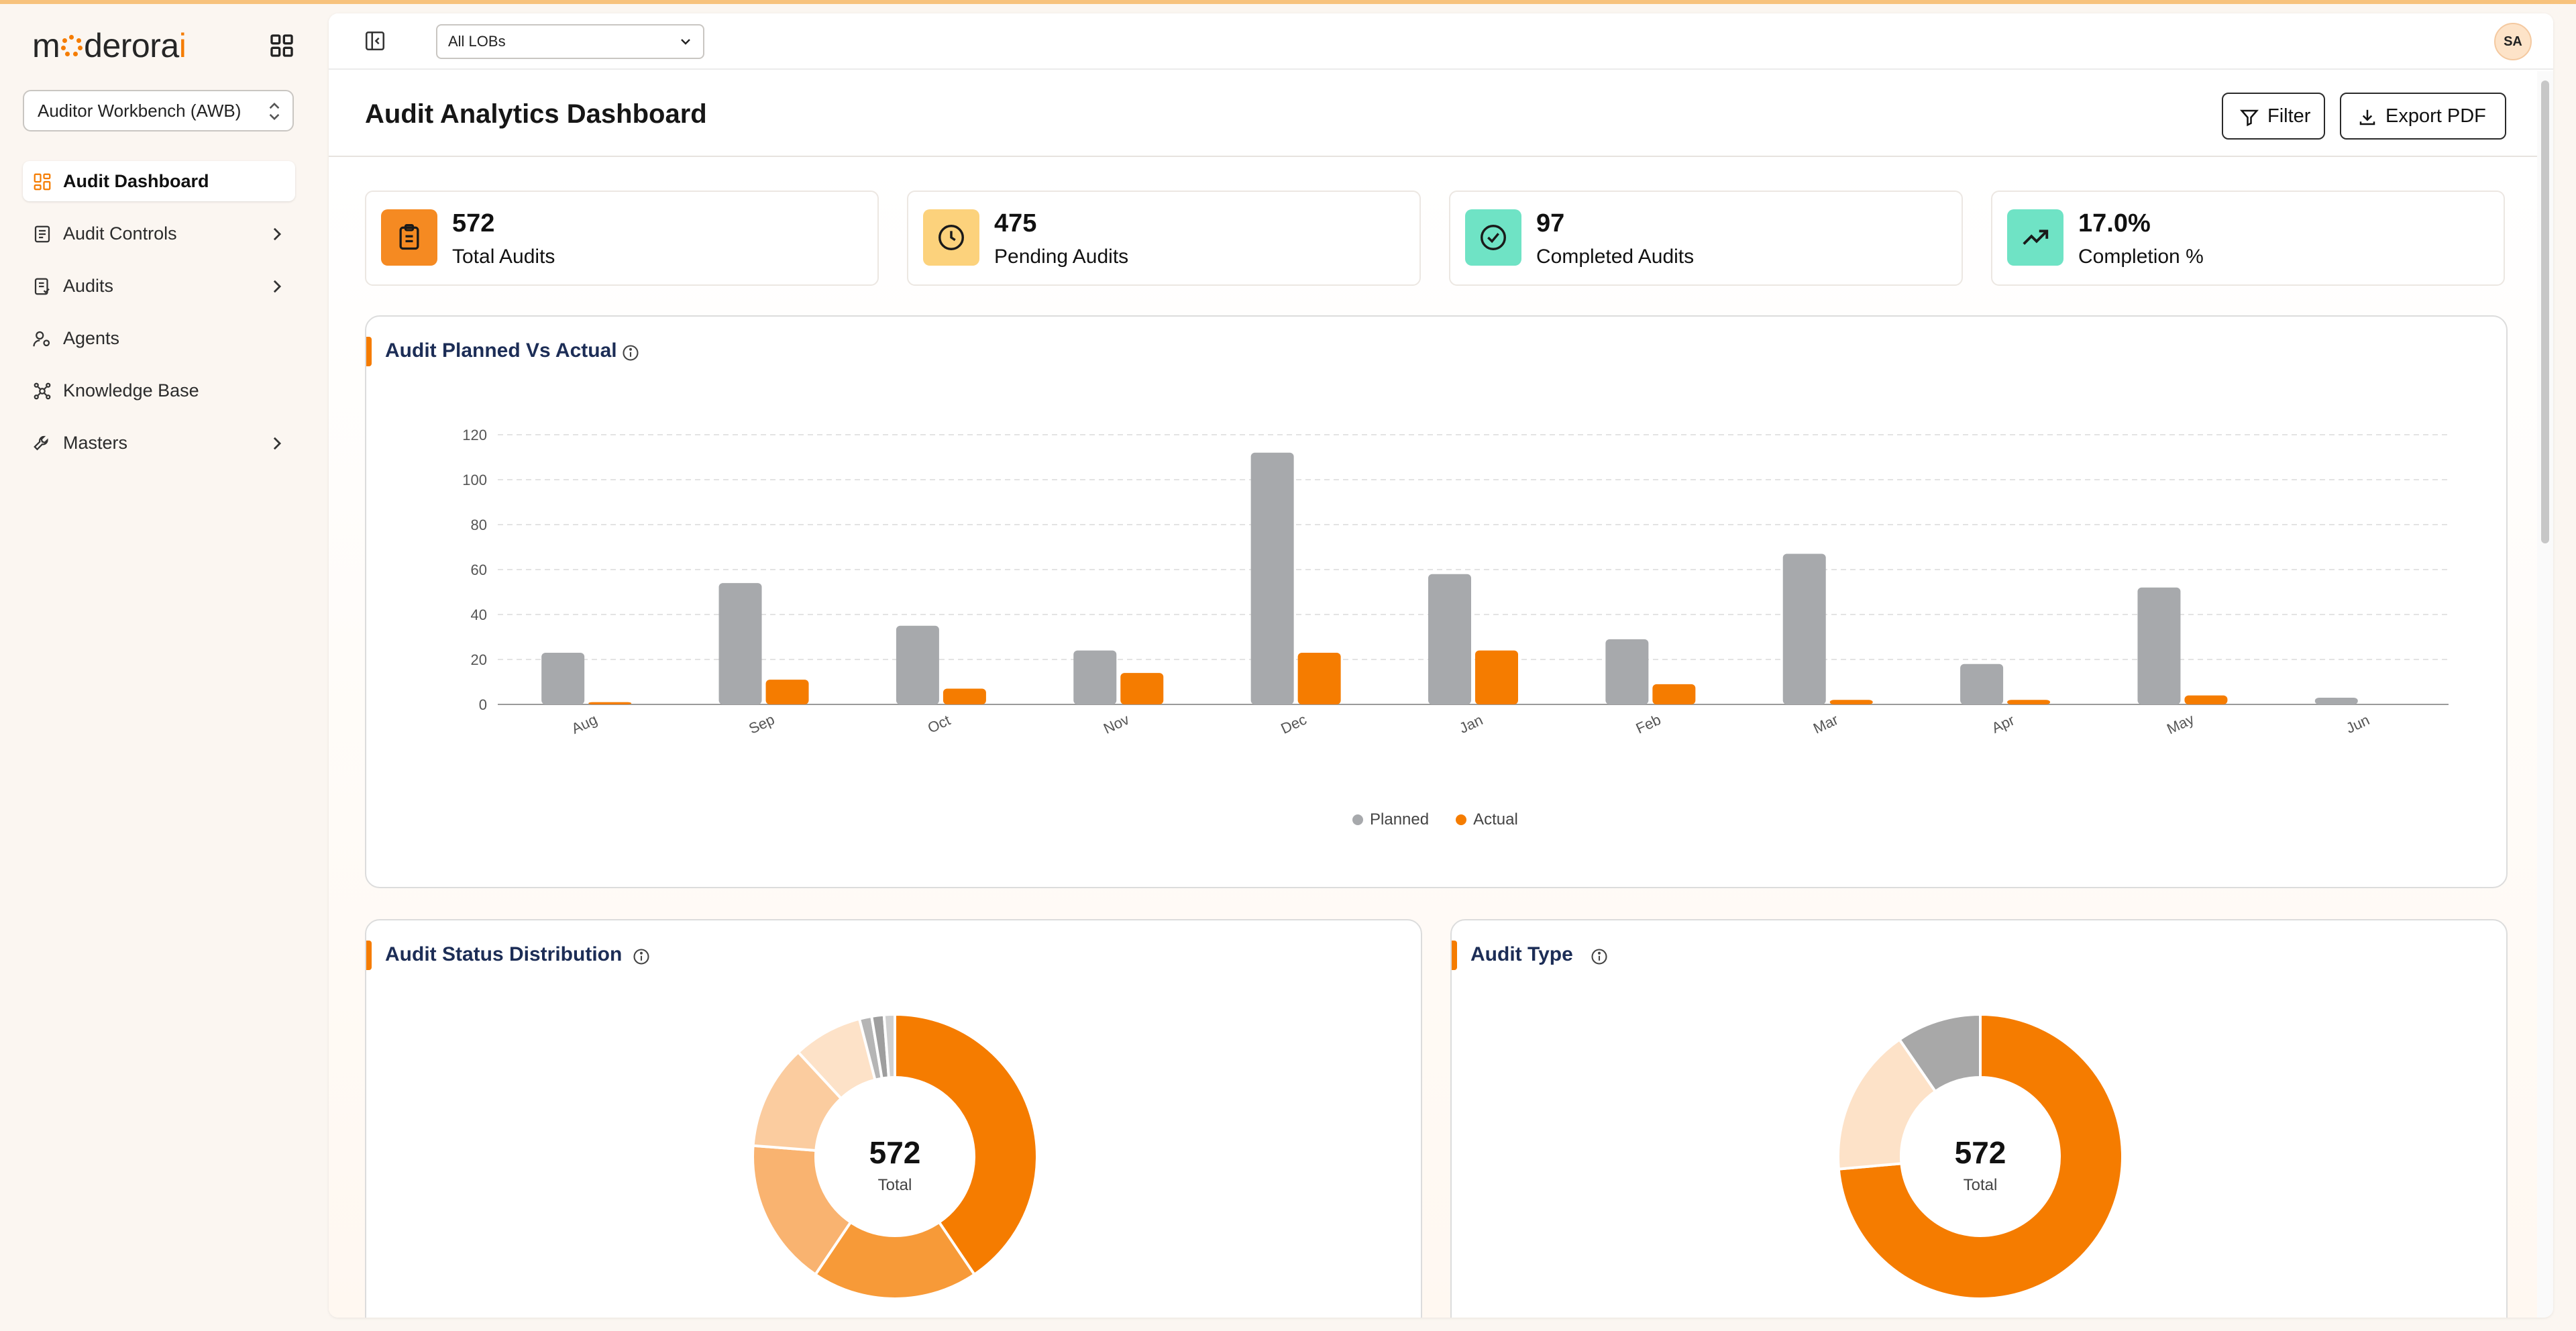 This screenshot has height=1331, width=2576. Describe the element at coordinates (41, 339) in the screenshot. I see `agents-icon` at that location.